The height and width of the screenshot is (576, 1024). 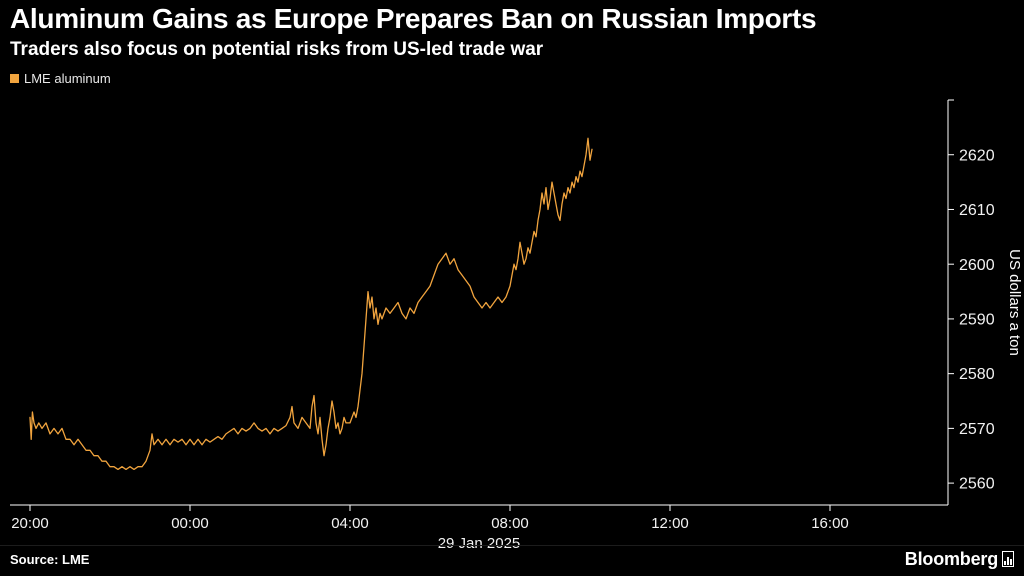 I want to click on source-credit: Source: LME, so click(x=50, y=559).